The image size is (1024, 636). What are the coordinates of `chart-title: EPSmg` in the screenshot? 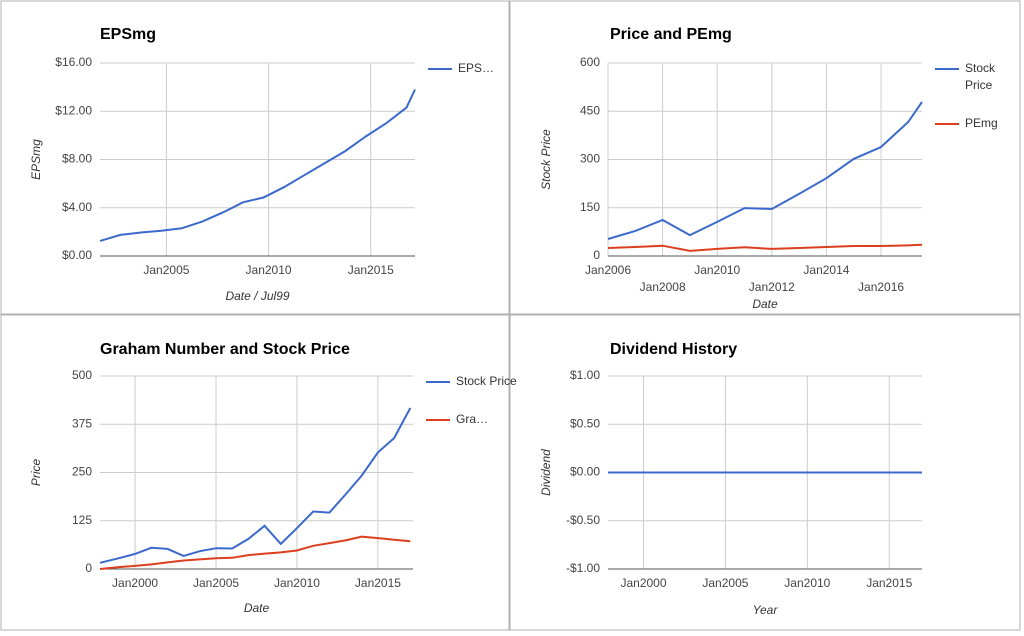 It's located at (128, 34).